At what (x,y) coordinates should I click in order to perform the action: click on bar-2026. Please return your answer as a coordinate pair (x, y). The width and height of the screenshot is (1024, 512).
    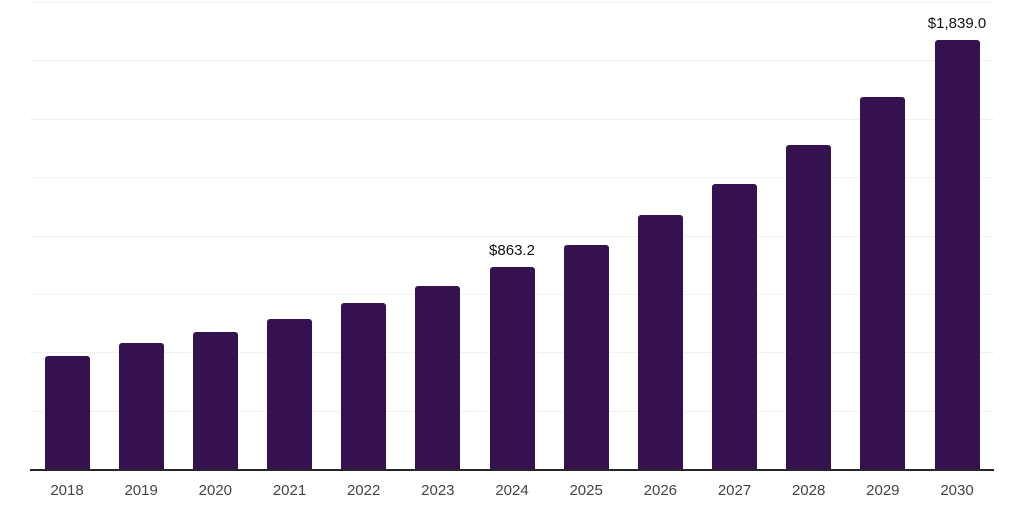
    Looking at the image, I should click on (660, 342).